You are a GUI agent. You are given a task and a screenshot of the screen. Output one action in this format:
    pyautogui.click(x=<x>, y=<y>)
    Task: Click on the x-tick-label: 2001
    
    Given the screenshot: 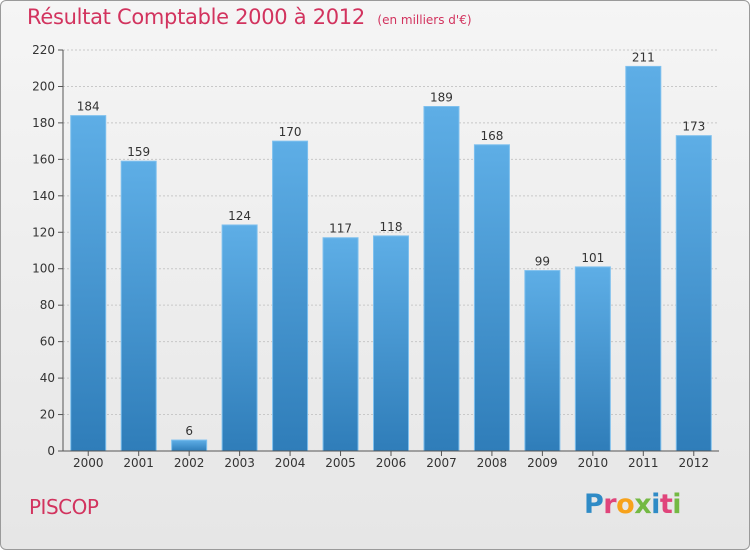 What is the action you would take?
    pyautogui.click(x=138, y=463)
    